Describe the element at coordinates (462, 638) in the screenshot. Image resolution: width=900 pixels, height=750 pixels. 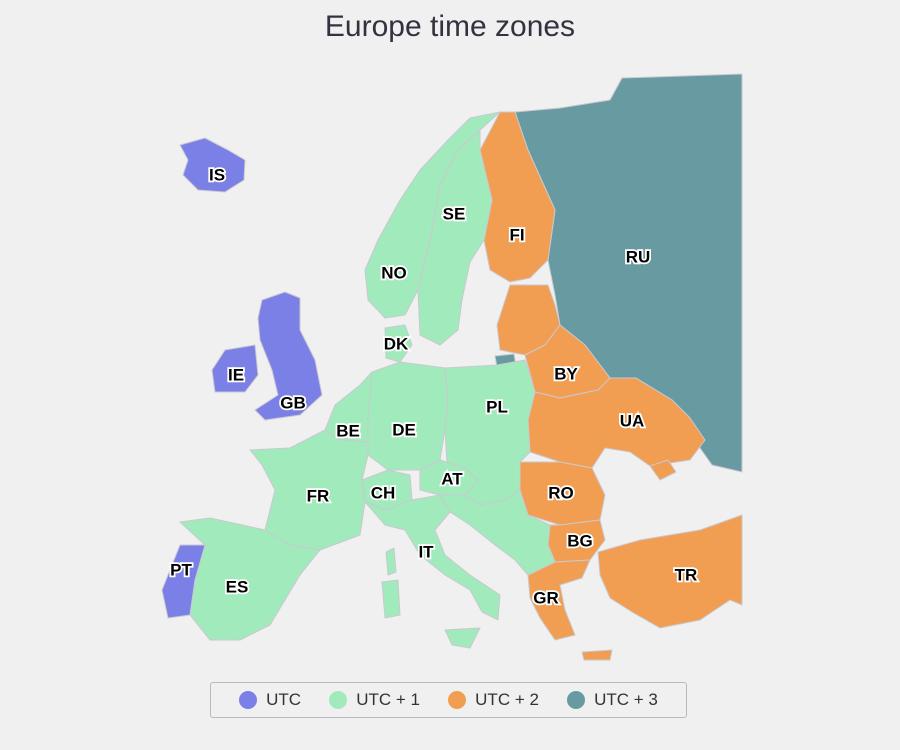
I see `country-it-sicily` at that location.